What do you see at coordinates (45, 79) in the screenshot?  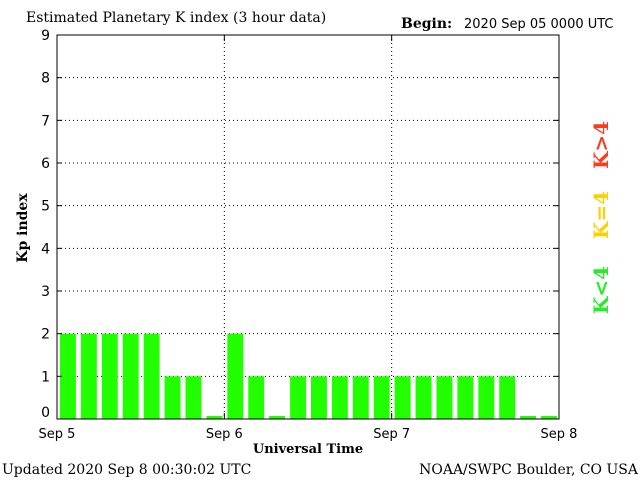 I see `y-tick-label: 8` at bounding box center [45, 79].